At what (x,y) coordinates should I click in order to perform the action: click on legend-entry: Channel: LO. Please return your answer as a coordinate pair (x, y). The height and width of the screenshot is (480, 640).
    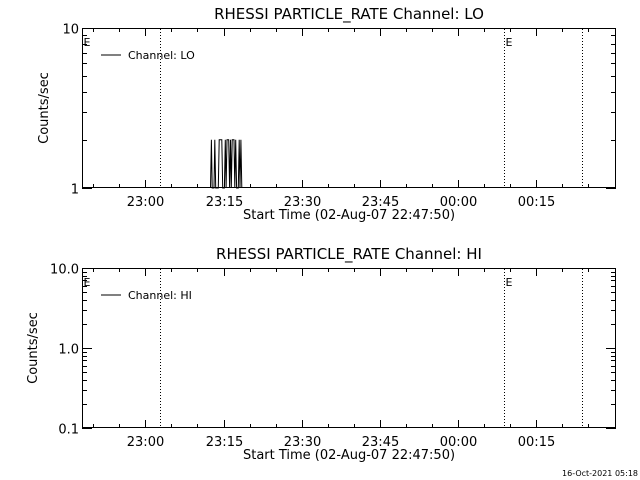
    Looking at the image, I should click on (161, 55).